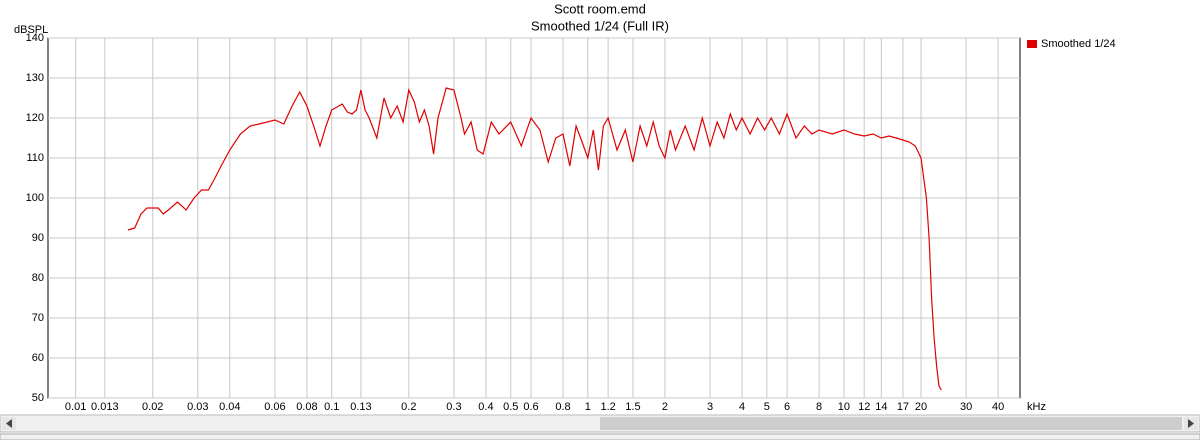  Describe the element at coordinates (998, 407) in the screenshot. I see `x-tick-label: 40` at that location.